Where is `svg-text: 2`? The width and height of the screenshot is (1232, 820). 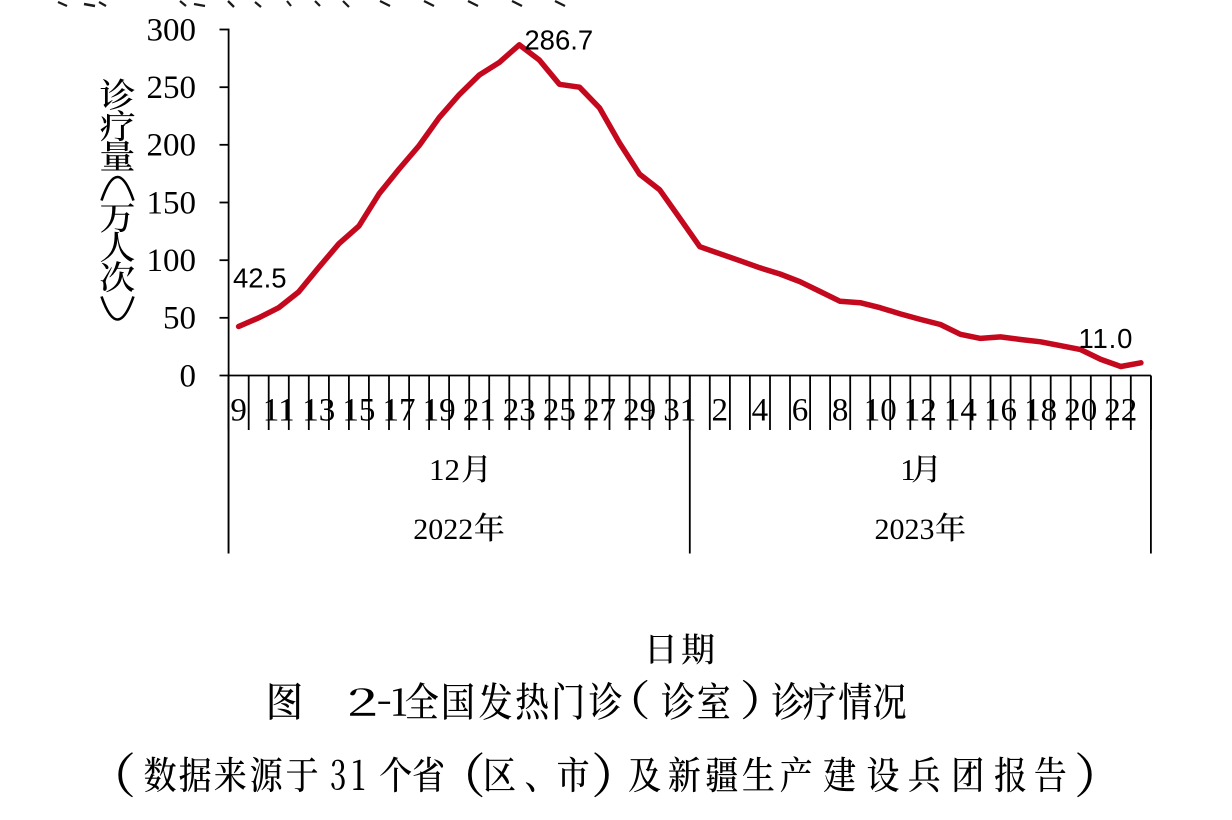 svg-text: 2 is located at coordinates (720, 411).